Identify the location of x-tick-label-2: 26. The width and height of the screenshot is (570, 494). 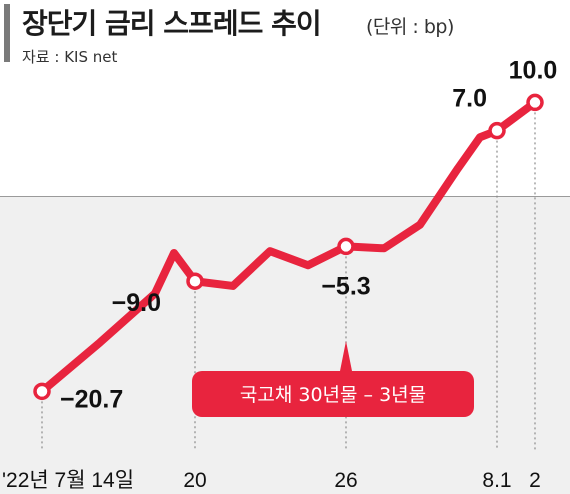
(345, 480).